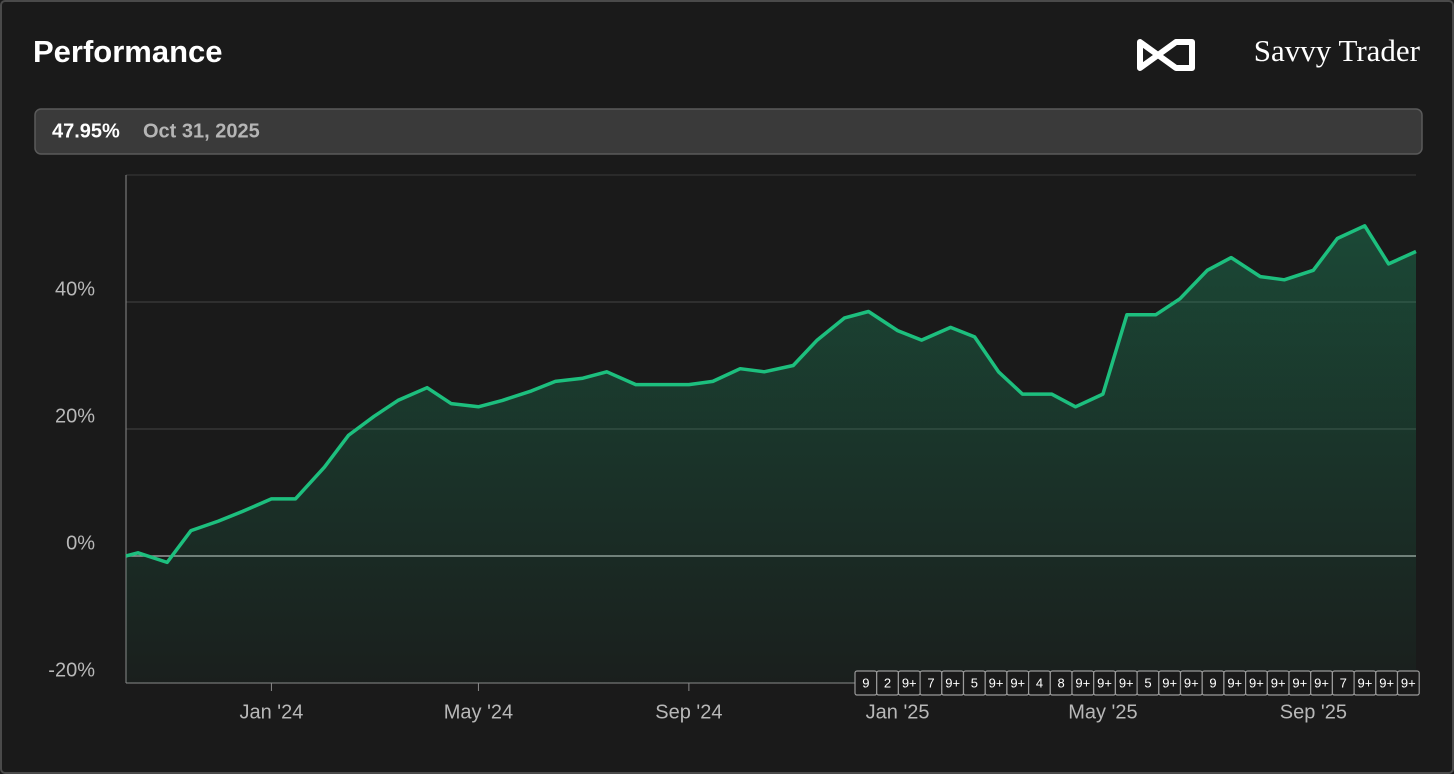 Image resolution: width=1454 pixels, height=774 pixels. I want to click on y-tick-label: 40%, so click(75, 289).